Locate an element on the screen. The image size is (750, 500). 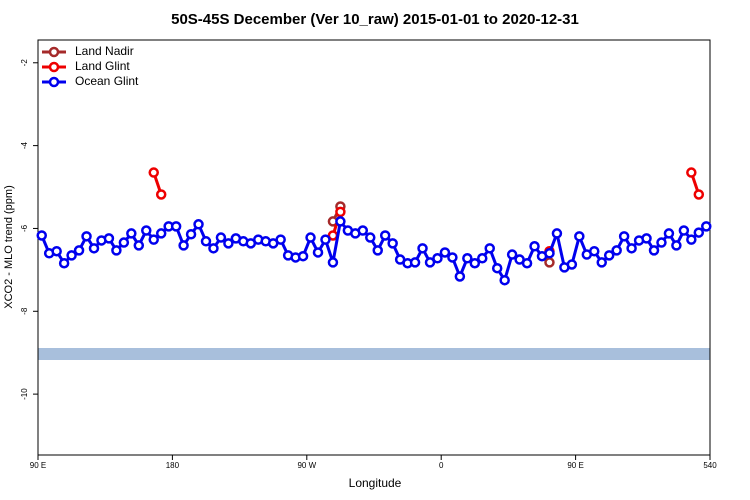
y-tick-label: -8 is located at coordinates (24, 311).